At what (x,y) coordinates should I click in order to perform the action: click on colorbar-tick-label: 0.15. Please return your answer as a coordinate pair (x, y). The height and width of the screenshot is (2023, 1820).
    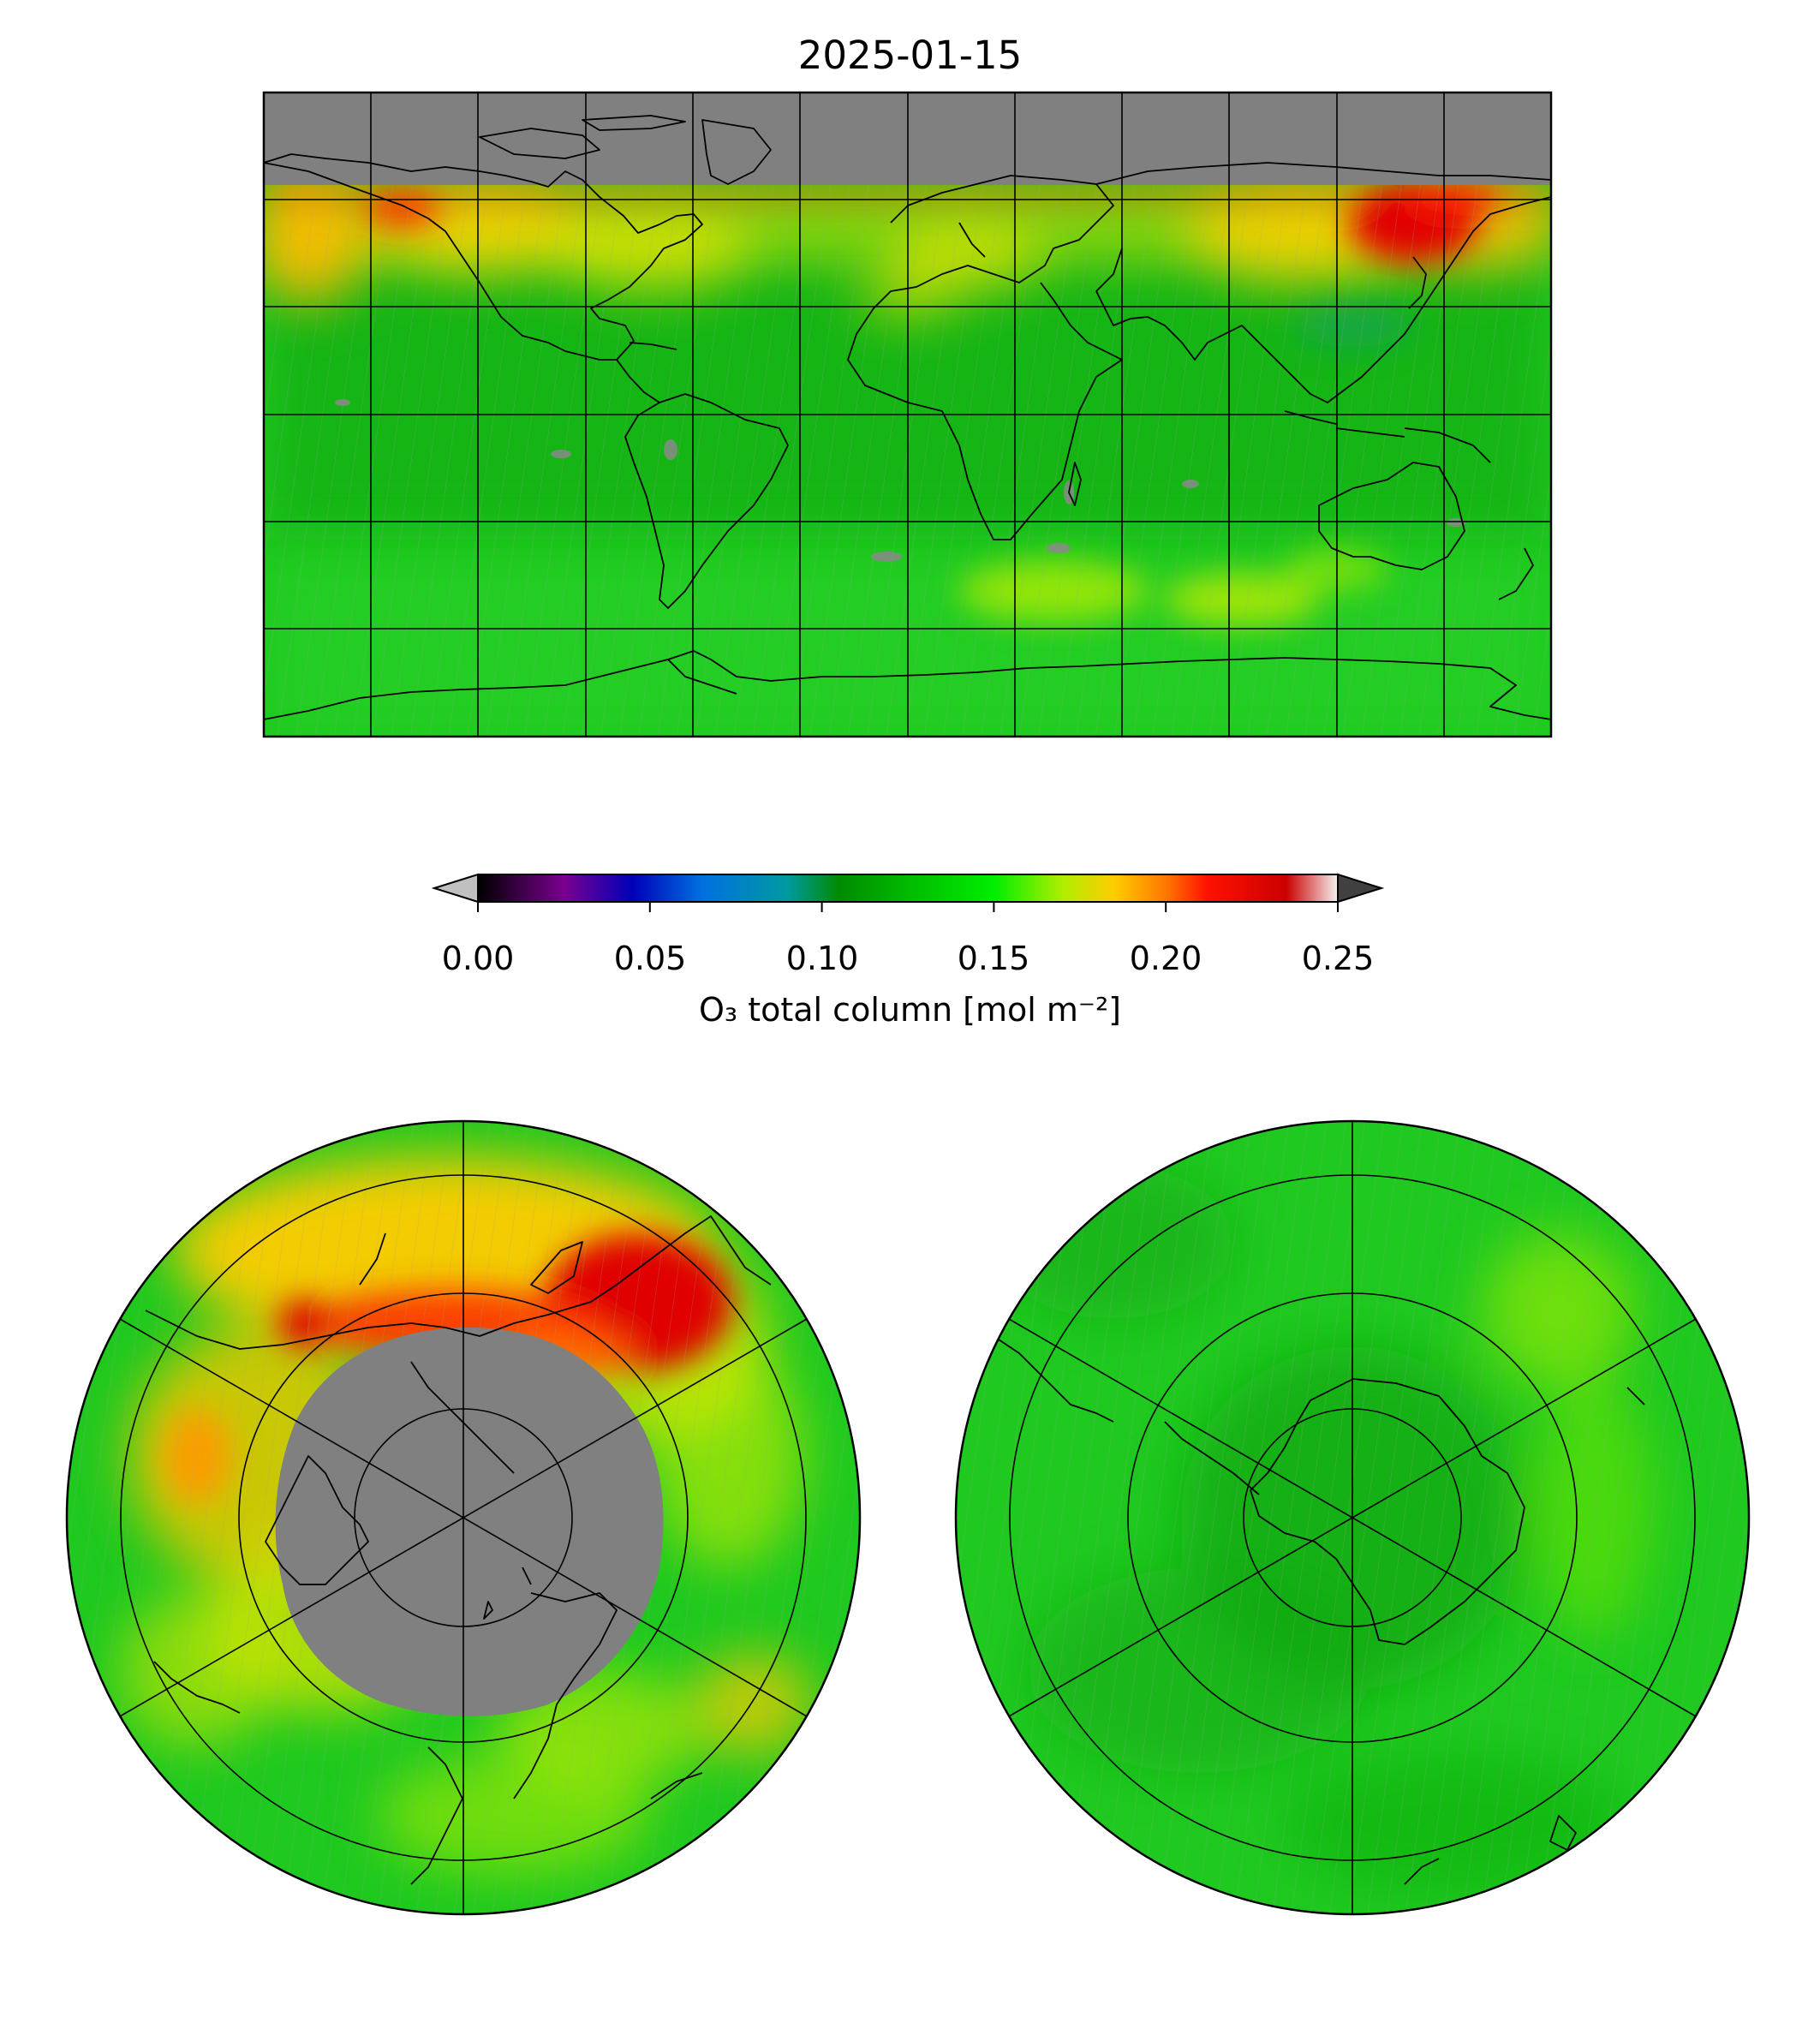
    Looking at the image, I should click on (994, 958).